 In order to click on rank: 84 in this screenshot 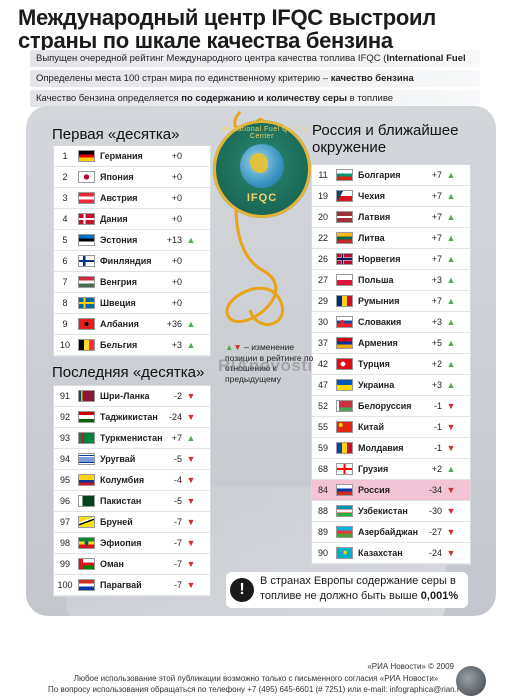, I will do `click(322, 490)`.